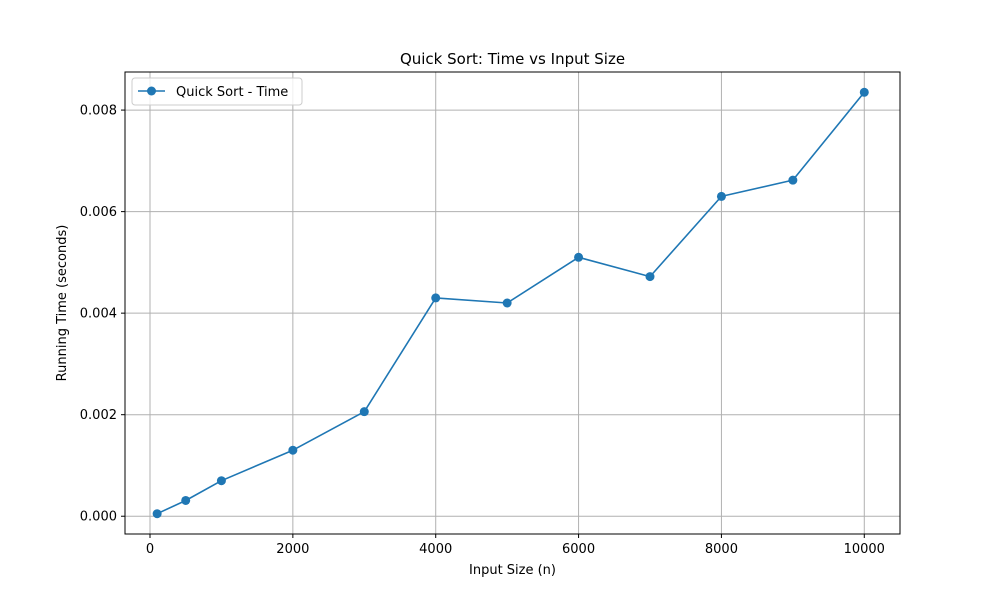 The height and width of the screenshot is (600, 1000). Describe the element at coordinates (98, 415) in the screenshot. I see `y-tick-label: 0.002` at that location.